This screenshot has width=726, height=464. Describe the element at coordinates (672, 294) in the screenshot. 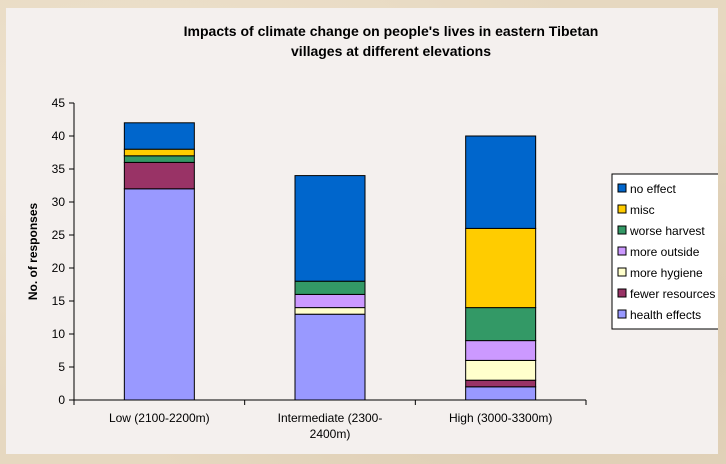

I see `legend-label: fewer resources` at that location.